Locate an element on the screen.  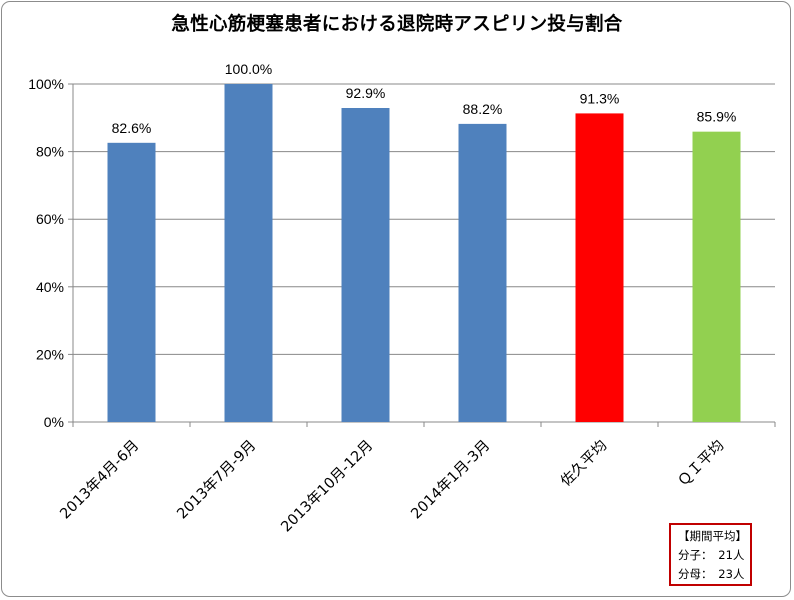
numerator-text: 分子： 21人 is located at coordinates (711, 555).